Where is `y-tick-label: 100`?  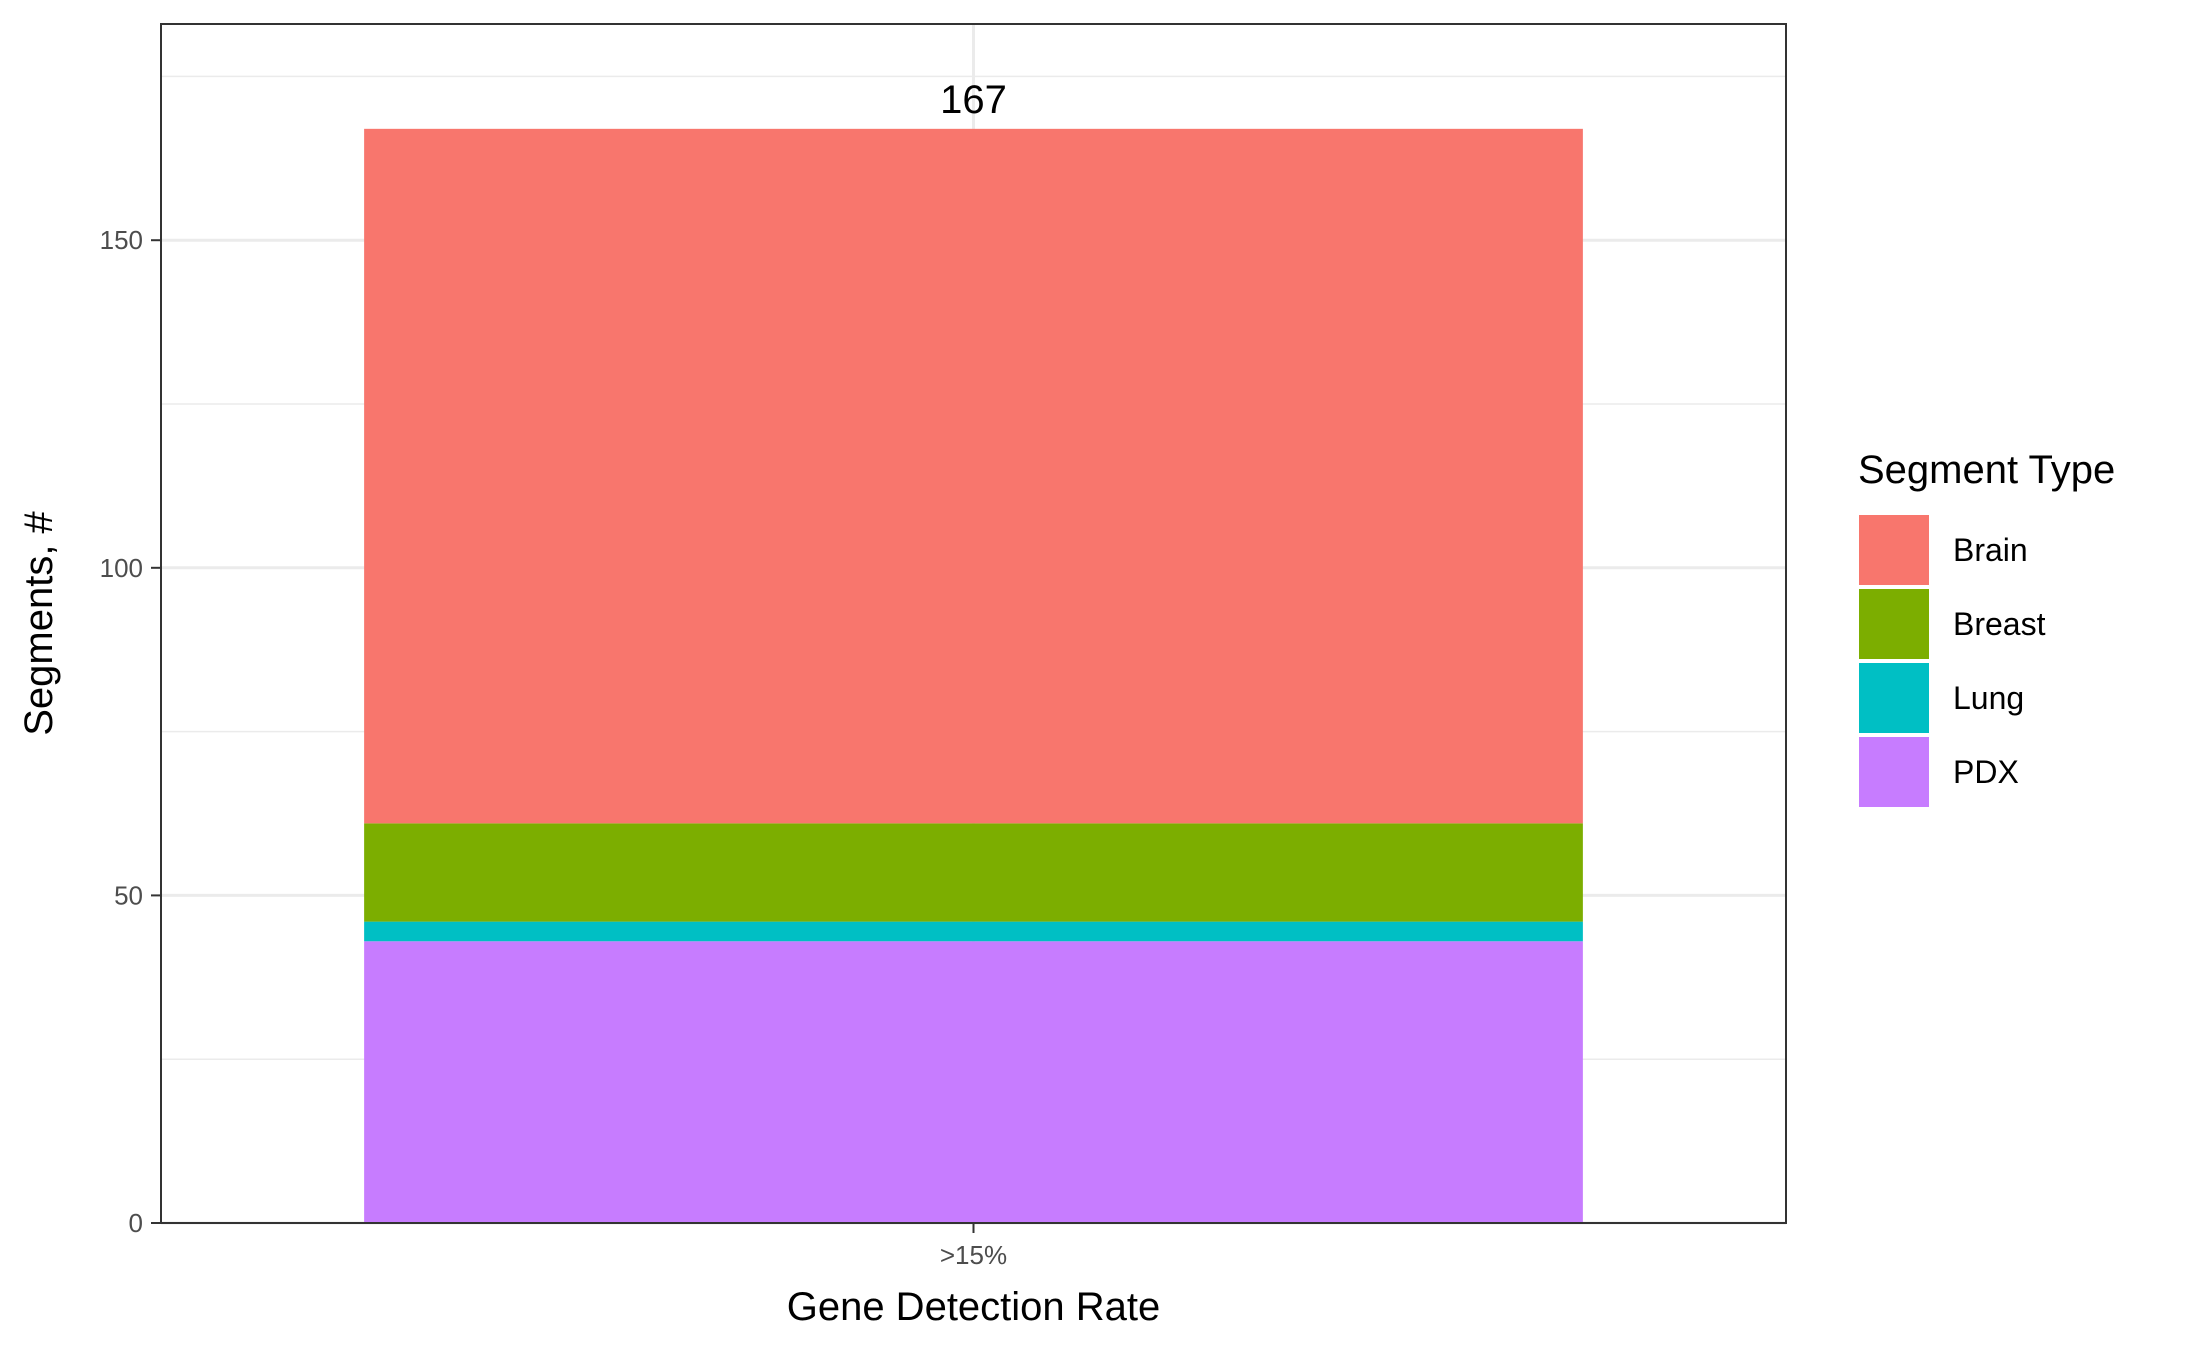
y-tick-label: 100 is located at coordinates (121, 568).